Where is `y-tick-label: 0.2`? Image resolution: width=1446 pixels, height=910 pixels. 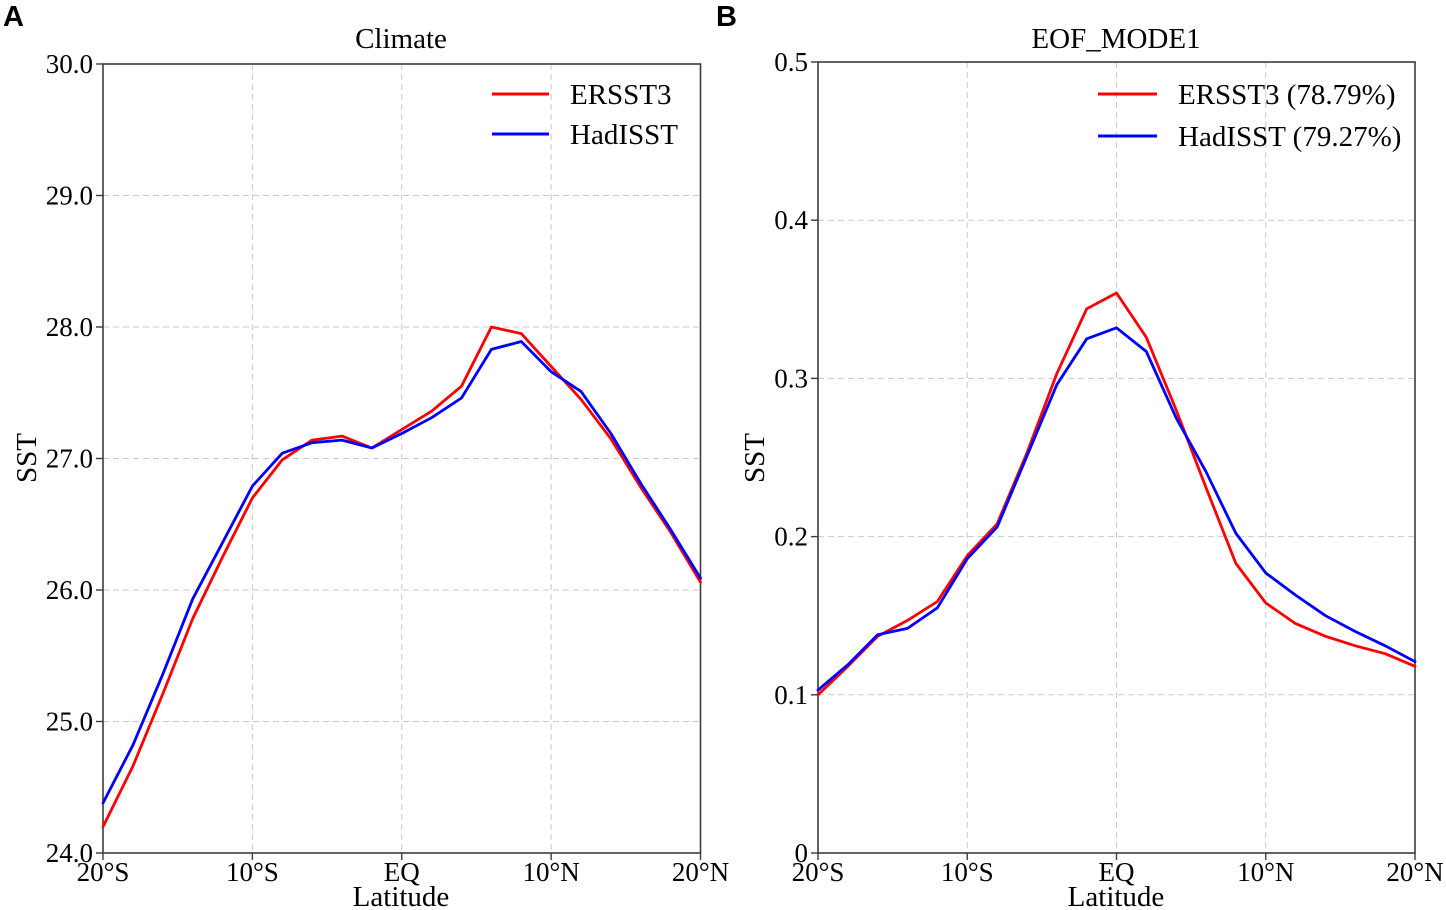
y-tick-label: 0.2 is located at coordinates (791, 537).